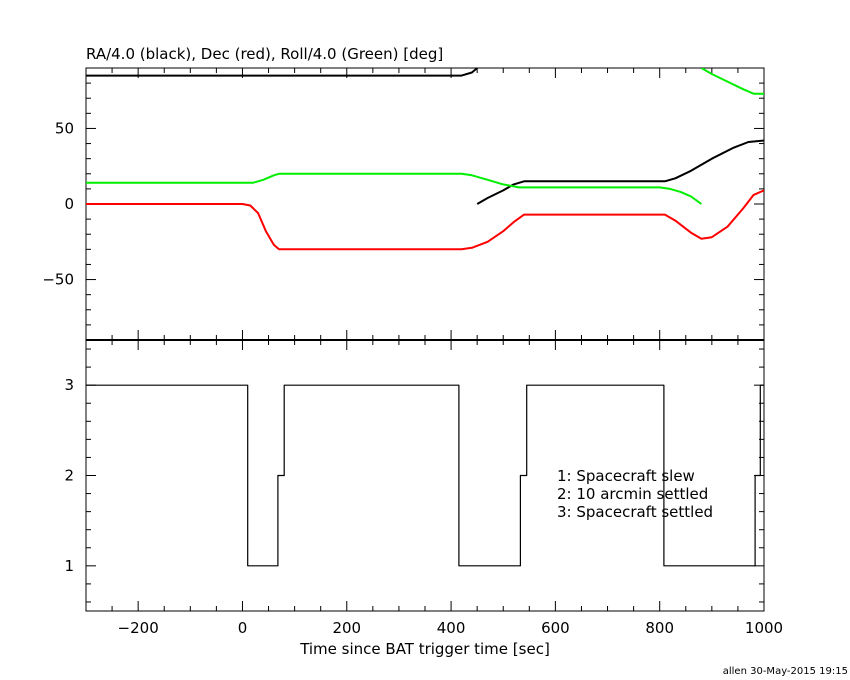  Describe the element at coordinates (138, 628) in the screenshot. I see `x-tick-label: −200` at that location.